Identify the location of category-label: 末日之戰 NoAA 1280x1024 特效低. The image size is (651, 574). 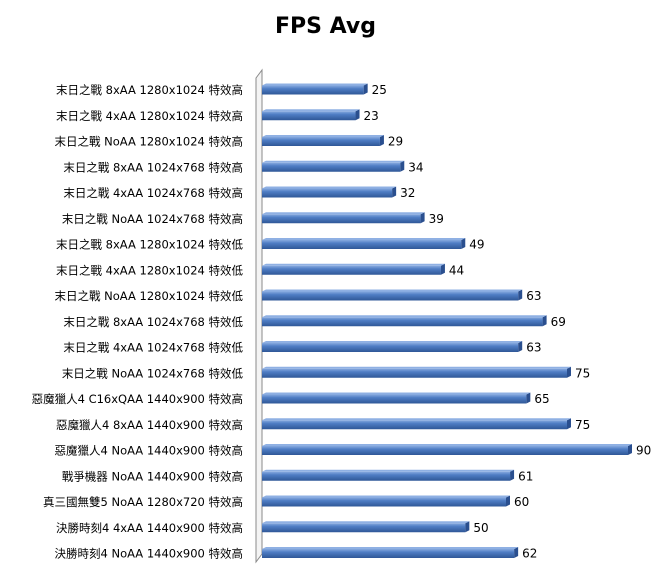
(149, 296).